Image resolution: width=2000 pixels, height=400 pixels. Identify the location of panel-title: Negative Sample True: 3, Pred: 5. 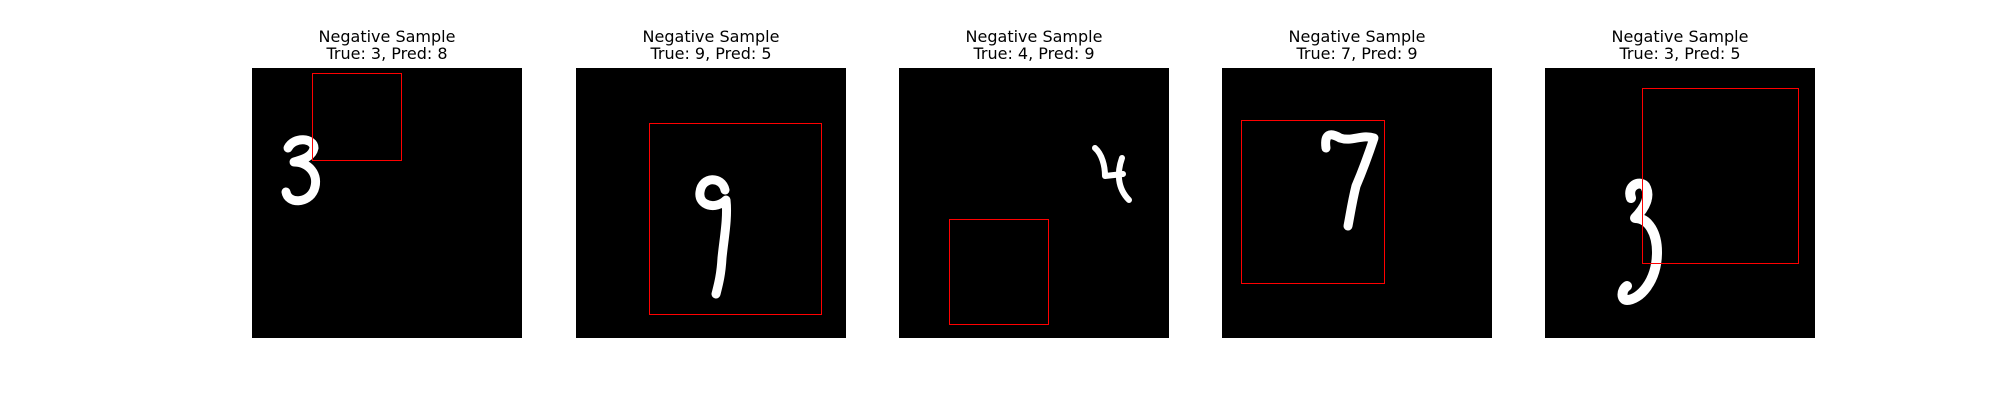
(1680, 45).